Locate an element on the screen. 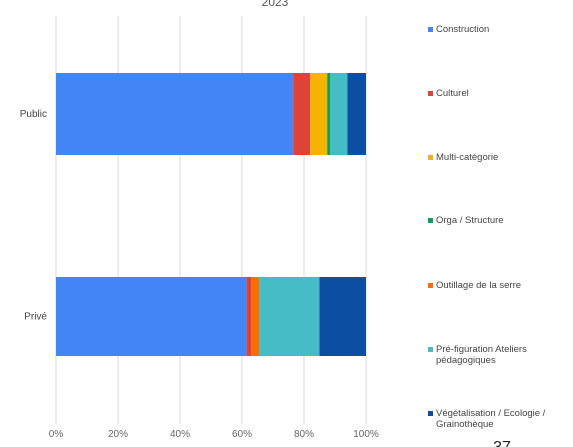 The image size is (573, 447). legend-item: Outillage de la serre is located at coordinates (500, 285).